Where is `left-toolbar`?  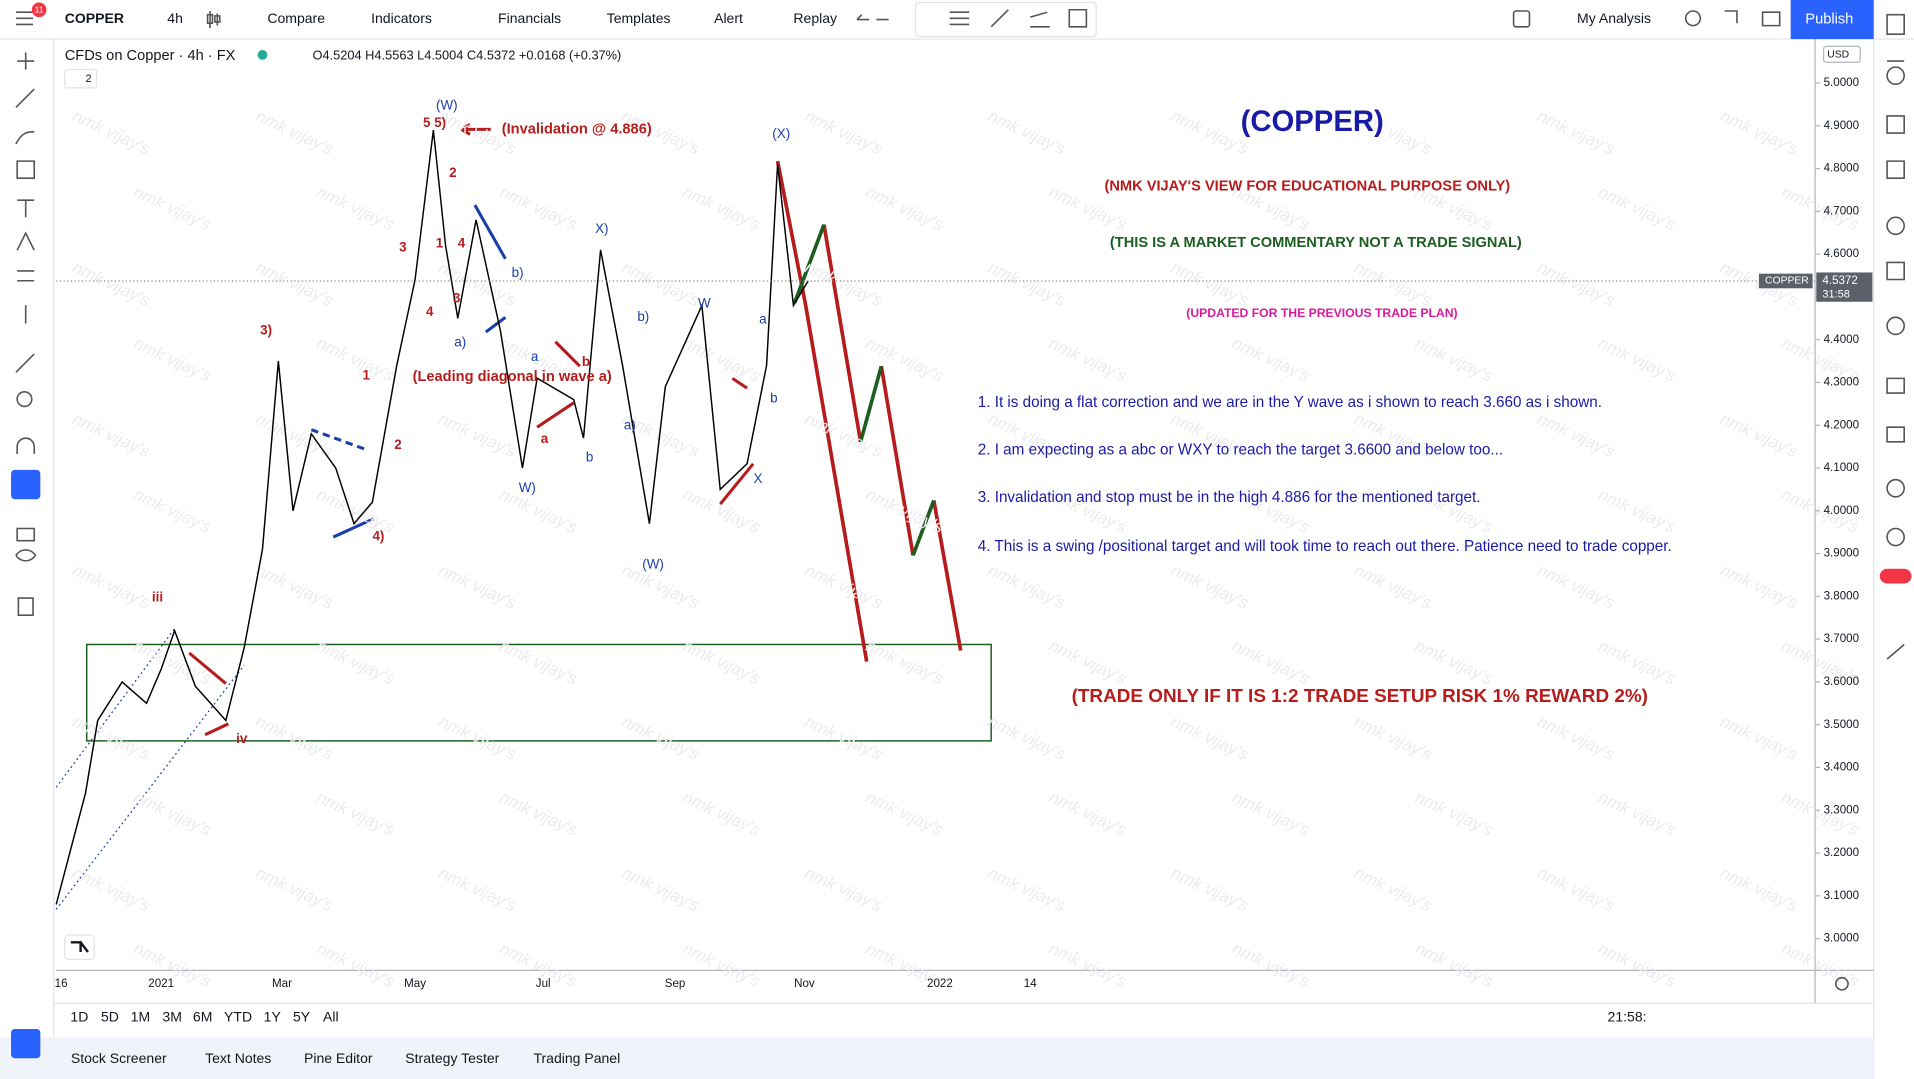 left-toolbar is located at coordinates (26, 334).